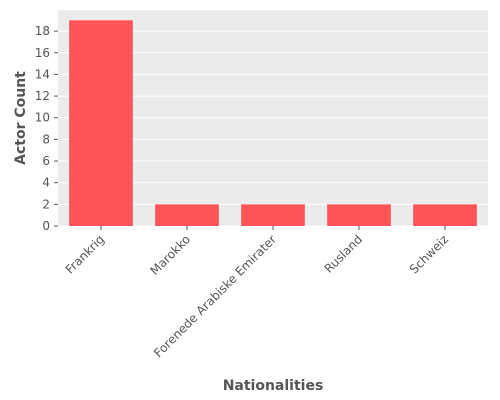 Image resolution: width=500 pixels, height=400 pixels. I want to click on y-tick-label: 0, so click(46, 226).